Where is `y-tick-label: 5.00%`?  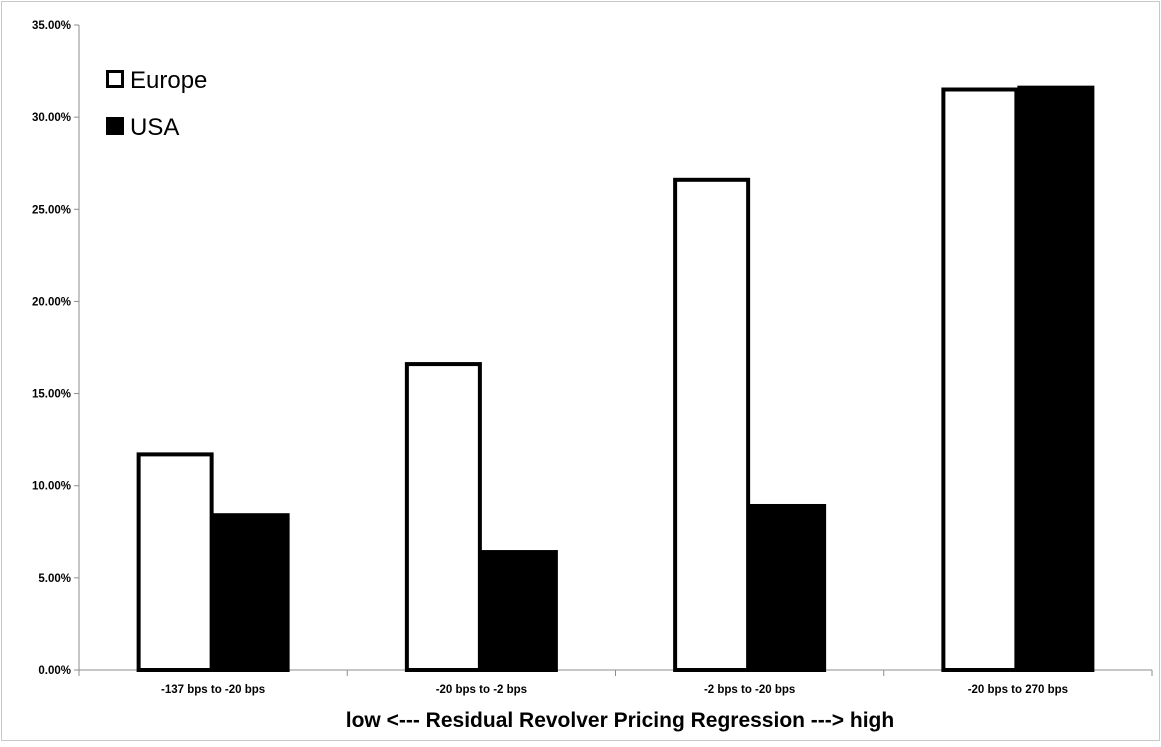 y-tick-label: 5.00% is located at coordinates (54, 579).